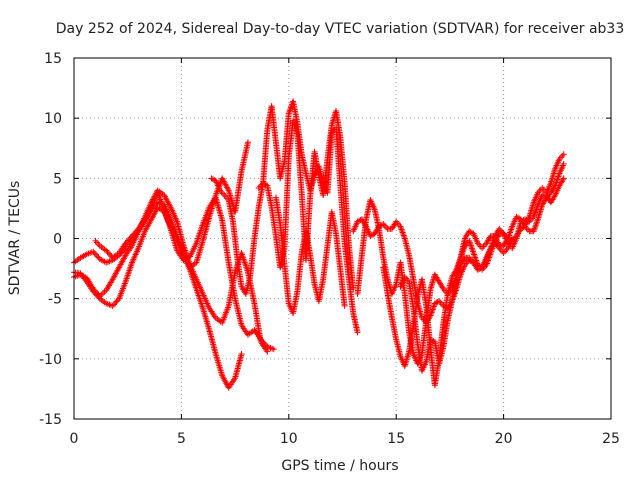 The image size is (640, 480). Describe the element at coordinates (15, 238) in the screenshot. I see `y-axis-title: SDTVAR / TECUs` at that location.